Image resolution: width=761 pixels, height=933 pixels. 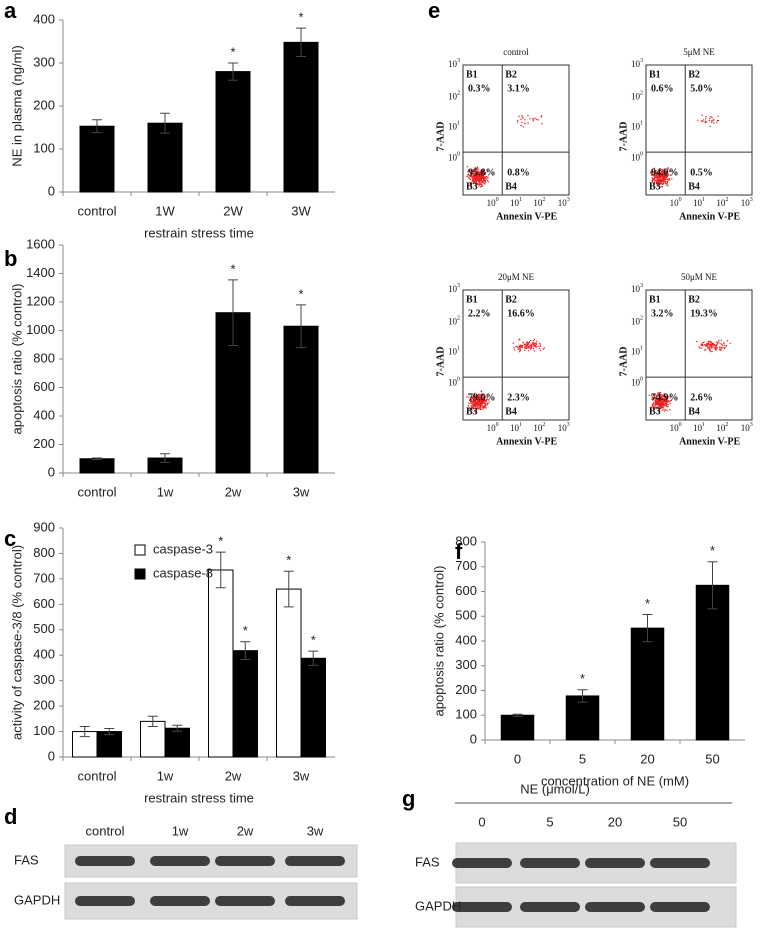 What do you see at coordinates (647, 758) in the screenshot?
I see `x-tick-label: 20` at bounding box center [647, 758].